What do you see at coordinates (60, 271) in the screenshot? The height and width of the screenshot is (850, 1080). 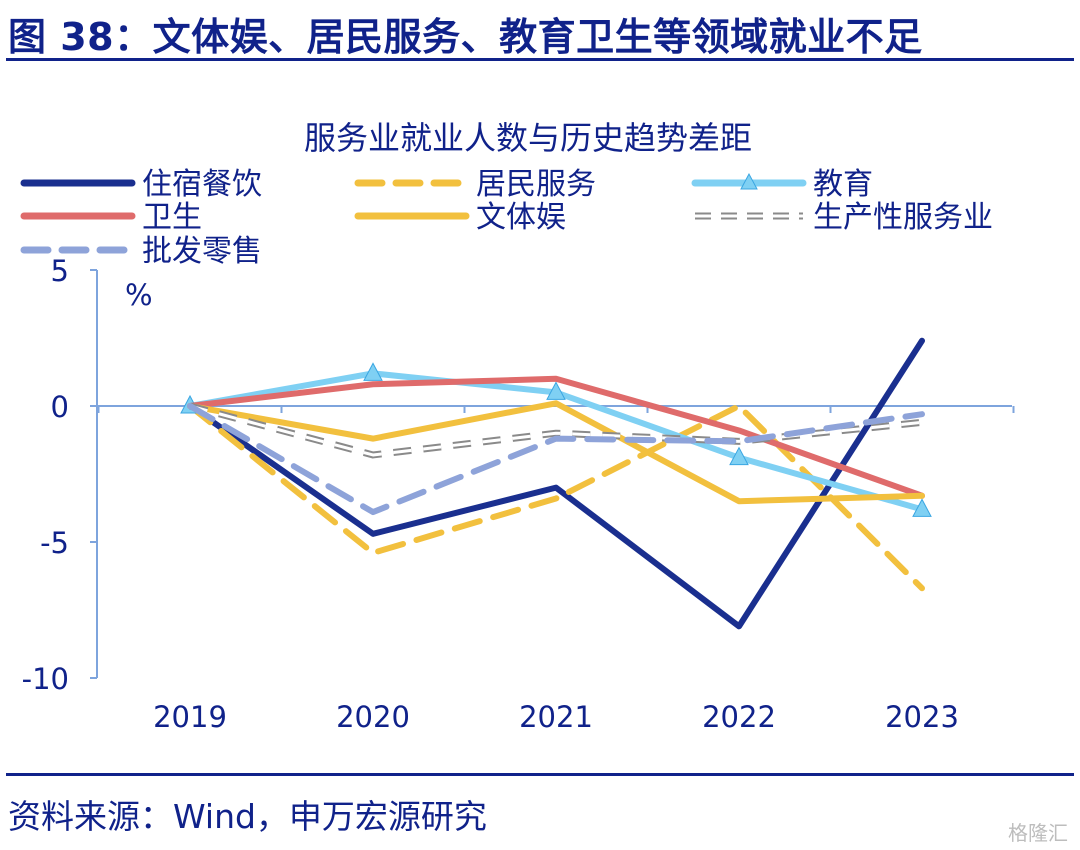 I see `y-tick-label: 5` at bounding box center [60, 271].